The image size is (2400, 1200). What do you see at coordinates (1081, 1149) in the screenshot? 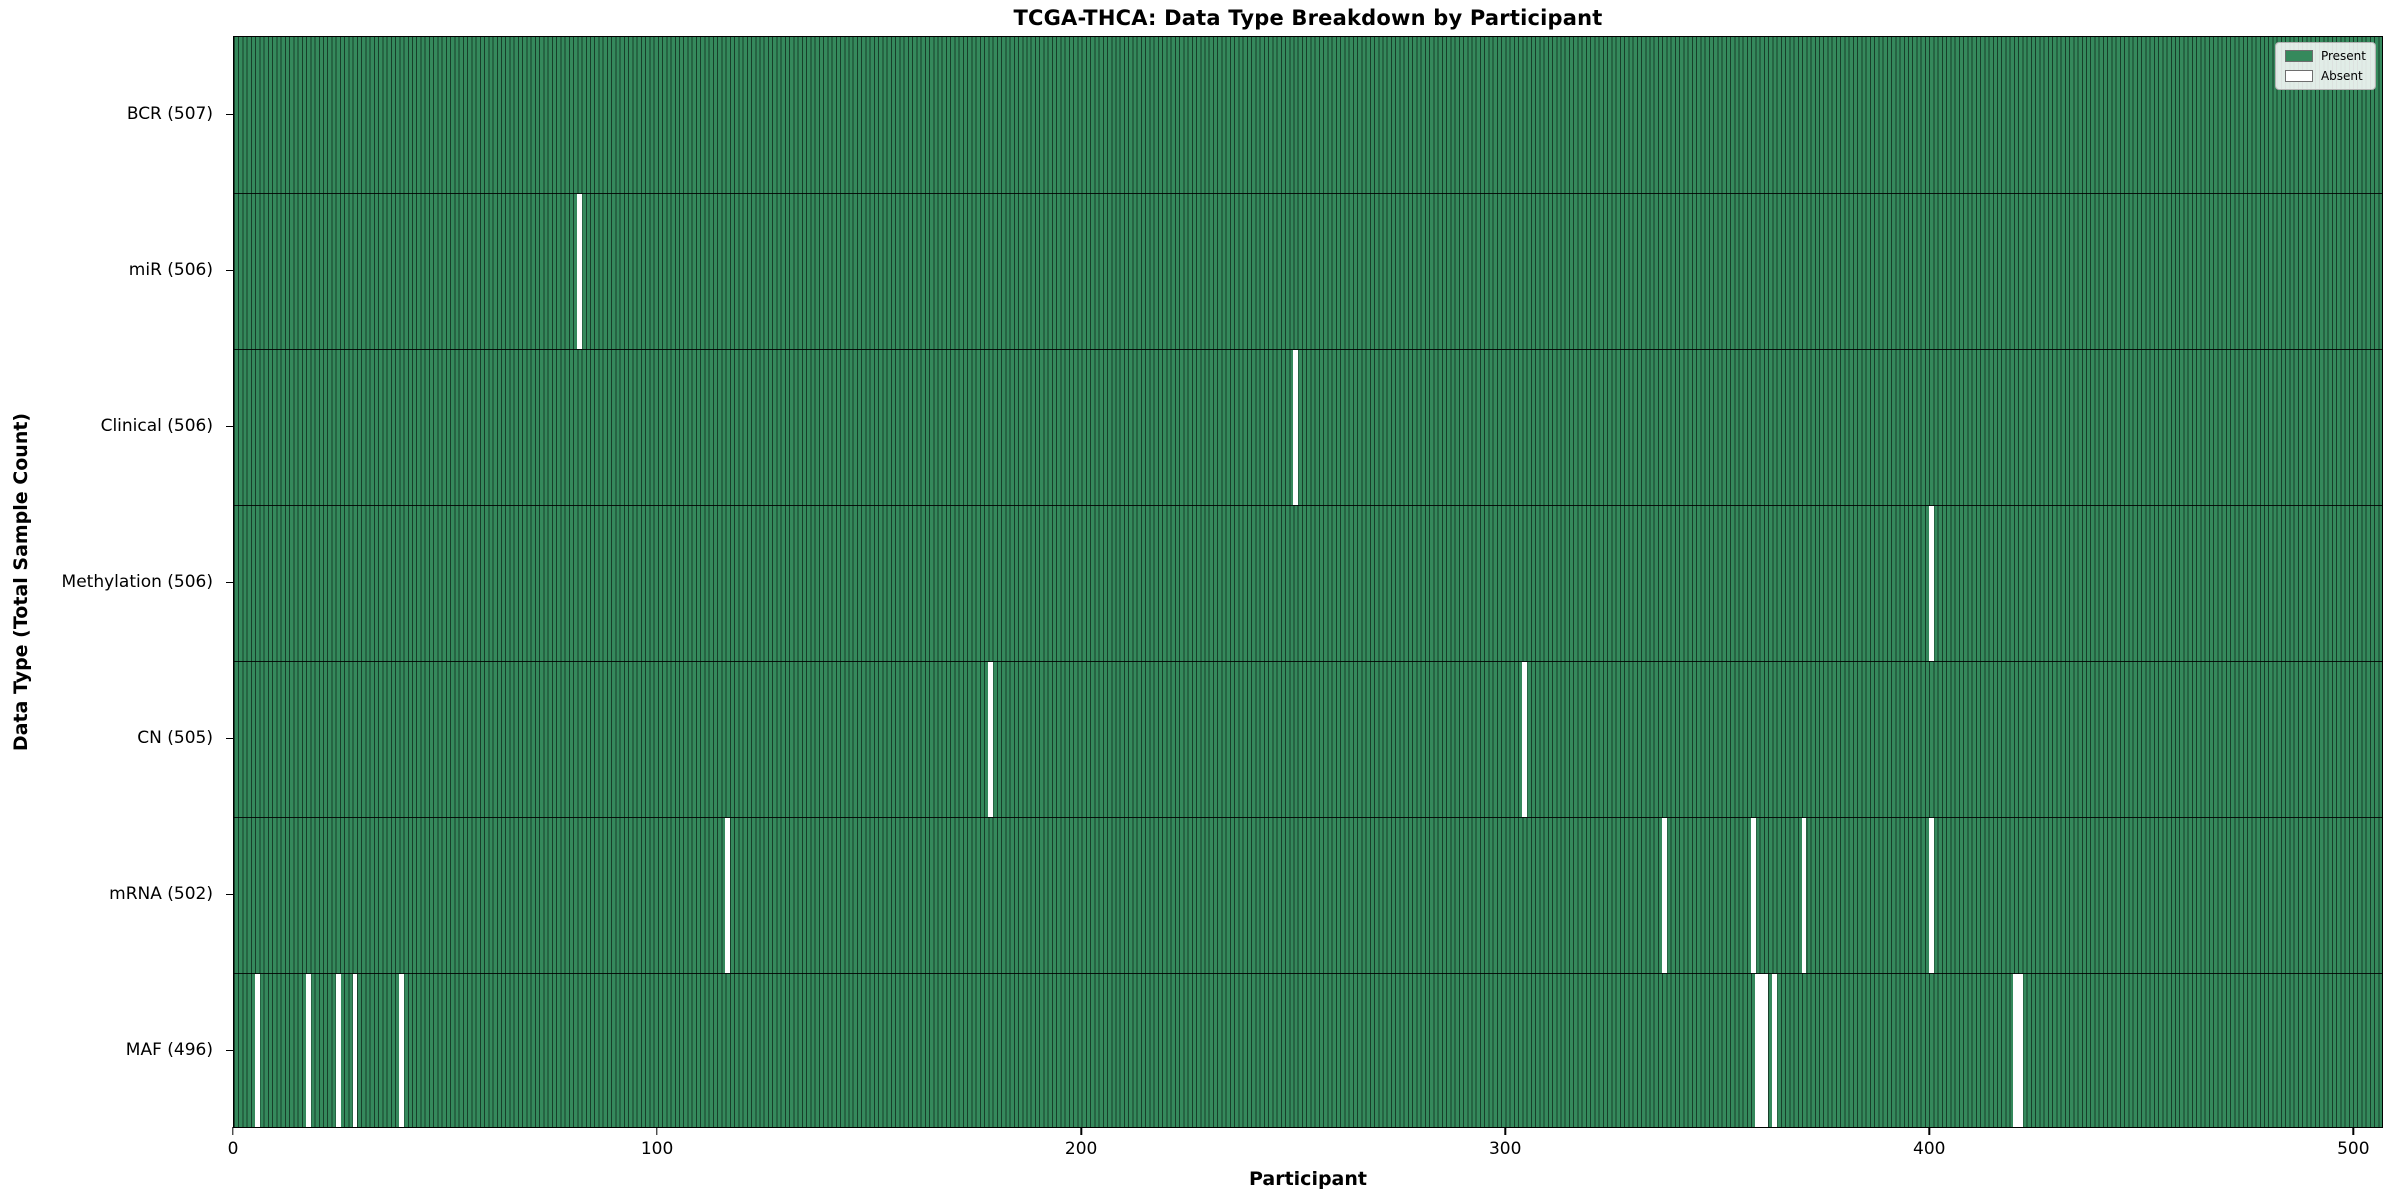
I see `x-tick-label-200: 200` at bounding box center [1081, 1149].